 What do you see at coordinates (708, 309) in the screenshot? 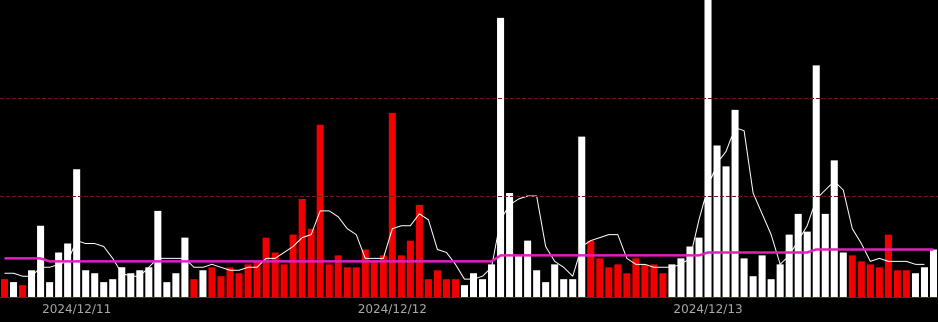
I see `x-tick-label: 2024/12/13` at bounding box center [708, 309].